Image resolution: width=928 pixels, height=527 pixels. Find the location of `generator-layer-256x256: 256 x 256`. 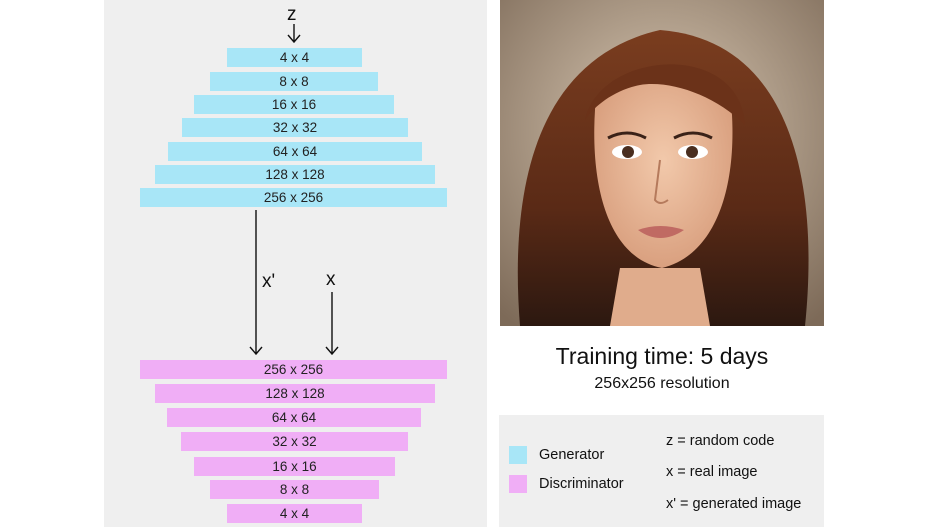

generator-layer-256x256: 256 x 256 is located at coordinates (293, 197).